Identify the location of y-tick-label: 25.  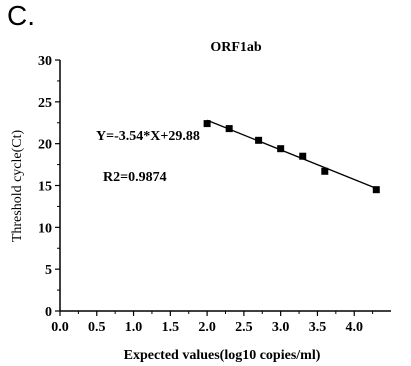
(45, 103).